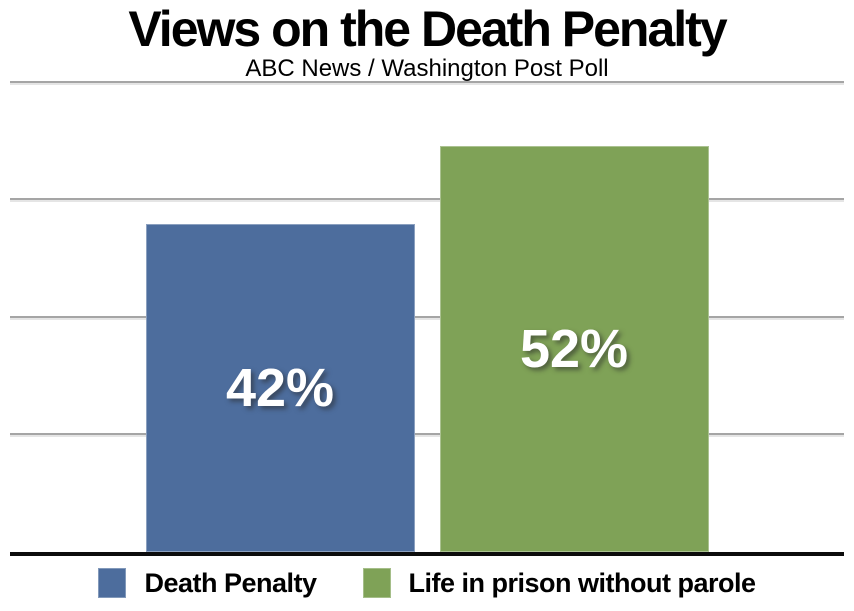 This screenshot has height=611, width=854. I want to click on chart-subtitle: ABC News / Washington Post Poll, so click(427, 68).